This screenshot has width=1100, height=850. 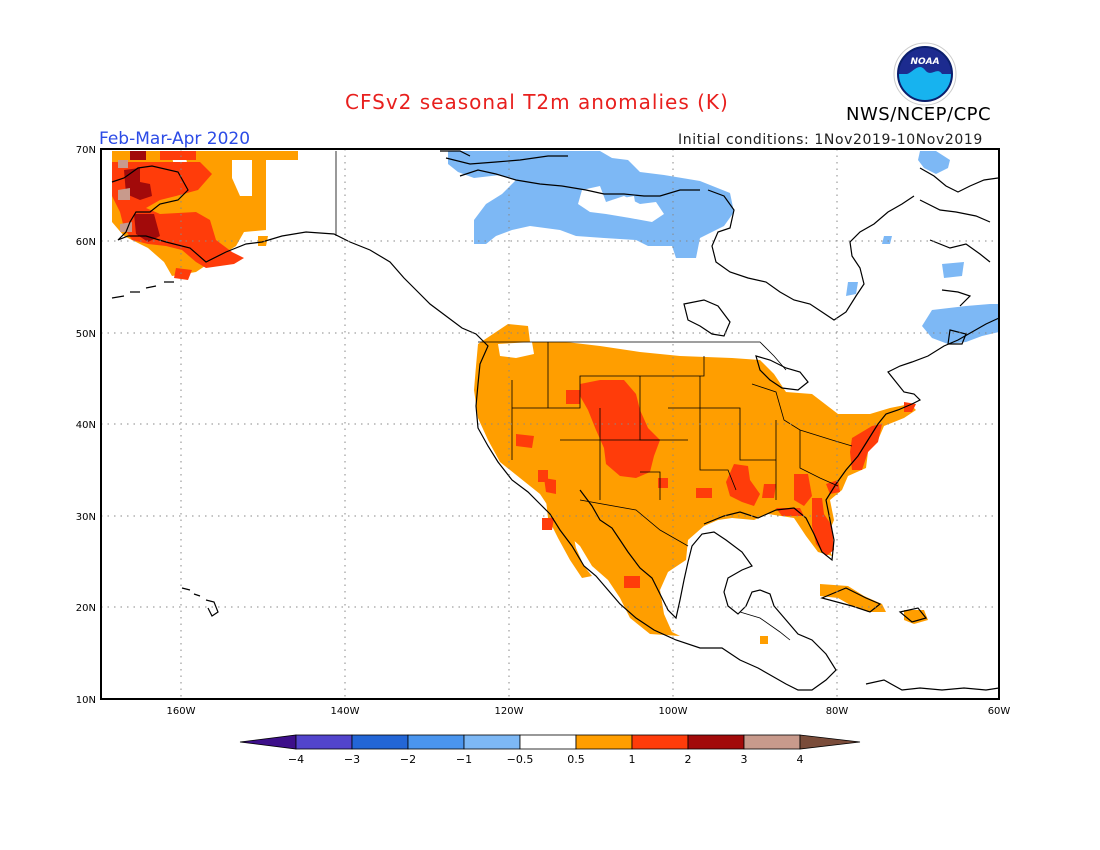 I want to click on colorbar-labels: −4 −3 −2 −1 −0.5 0.5 1 2 3 4, so click(x=546, y=759).